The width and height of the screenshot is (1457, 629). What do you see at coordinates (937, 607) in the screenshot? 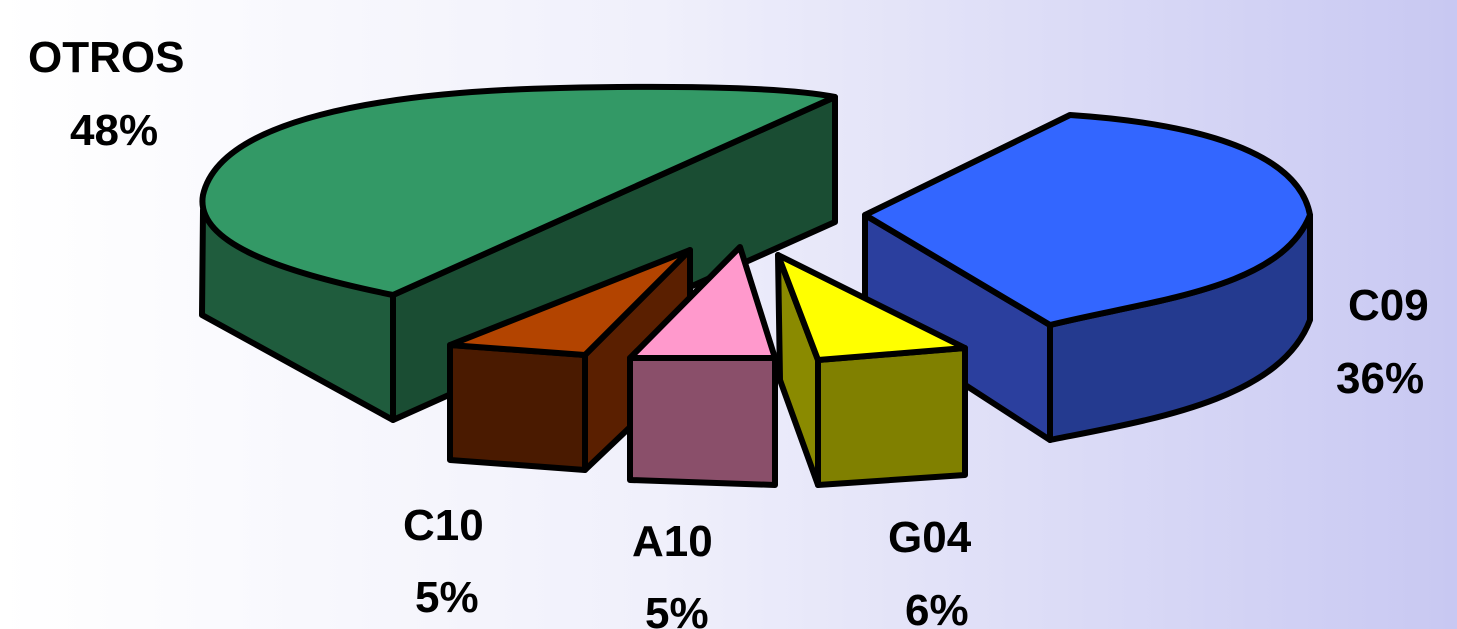
I see `label-g04-value: 6%` at bounding box center [937, 607].